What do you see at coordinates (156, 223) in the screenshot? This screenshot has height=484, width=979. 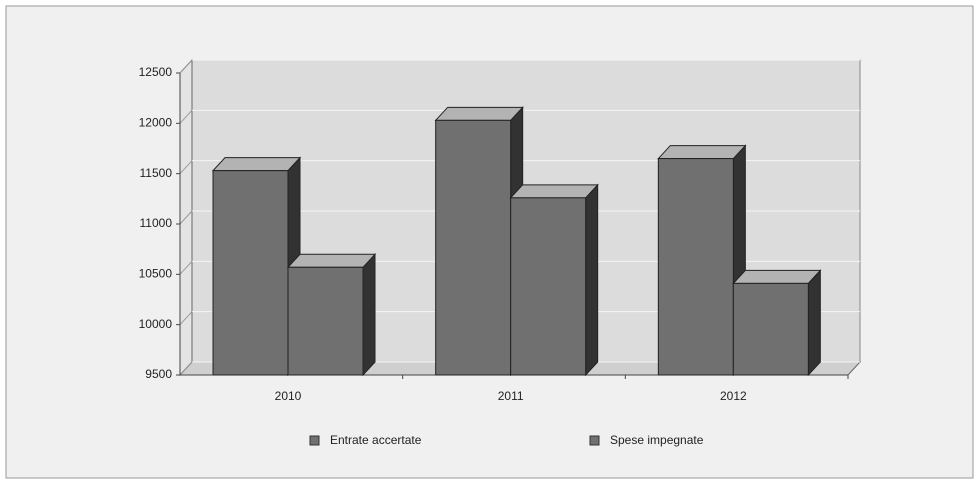 I see `y-tick-label: 11000` at bounding box center [156, 223].